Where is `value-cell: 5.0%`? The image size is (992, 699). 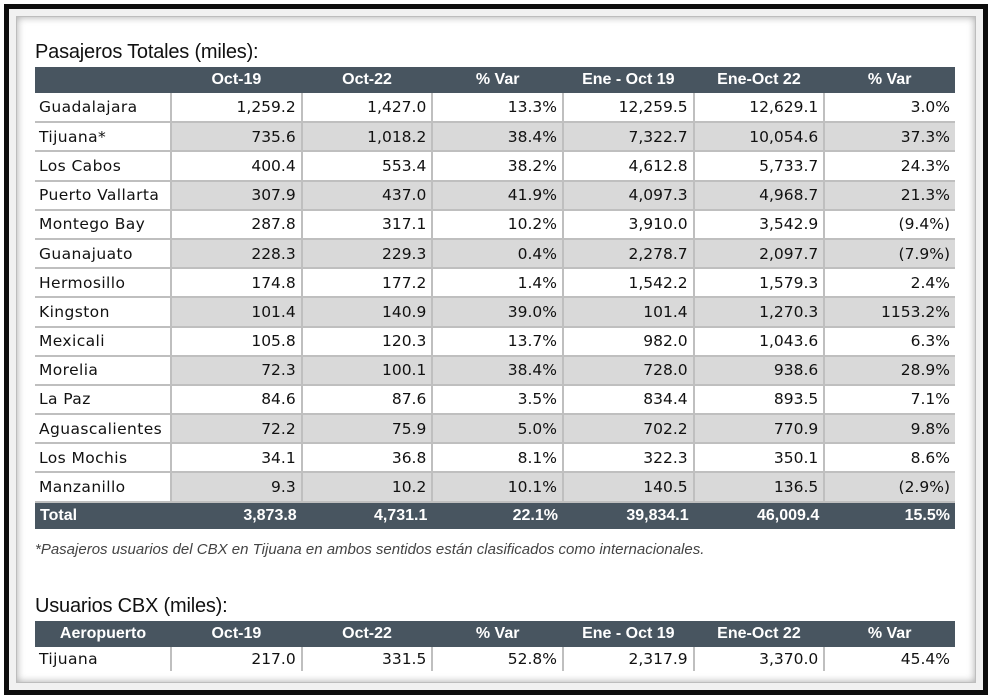
value-cell: 5.0% is located at coordinates (497, 429).